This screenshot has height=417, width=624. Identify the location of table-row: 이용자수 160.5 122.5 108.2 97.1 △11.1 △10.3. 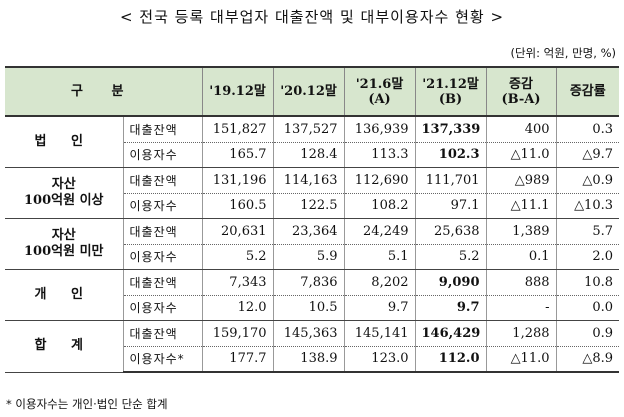
(312, 206).